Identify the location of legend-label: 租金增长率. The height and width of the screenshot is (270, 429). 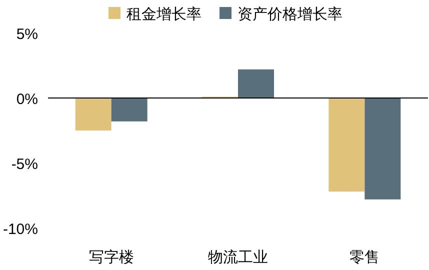
(164, 14).